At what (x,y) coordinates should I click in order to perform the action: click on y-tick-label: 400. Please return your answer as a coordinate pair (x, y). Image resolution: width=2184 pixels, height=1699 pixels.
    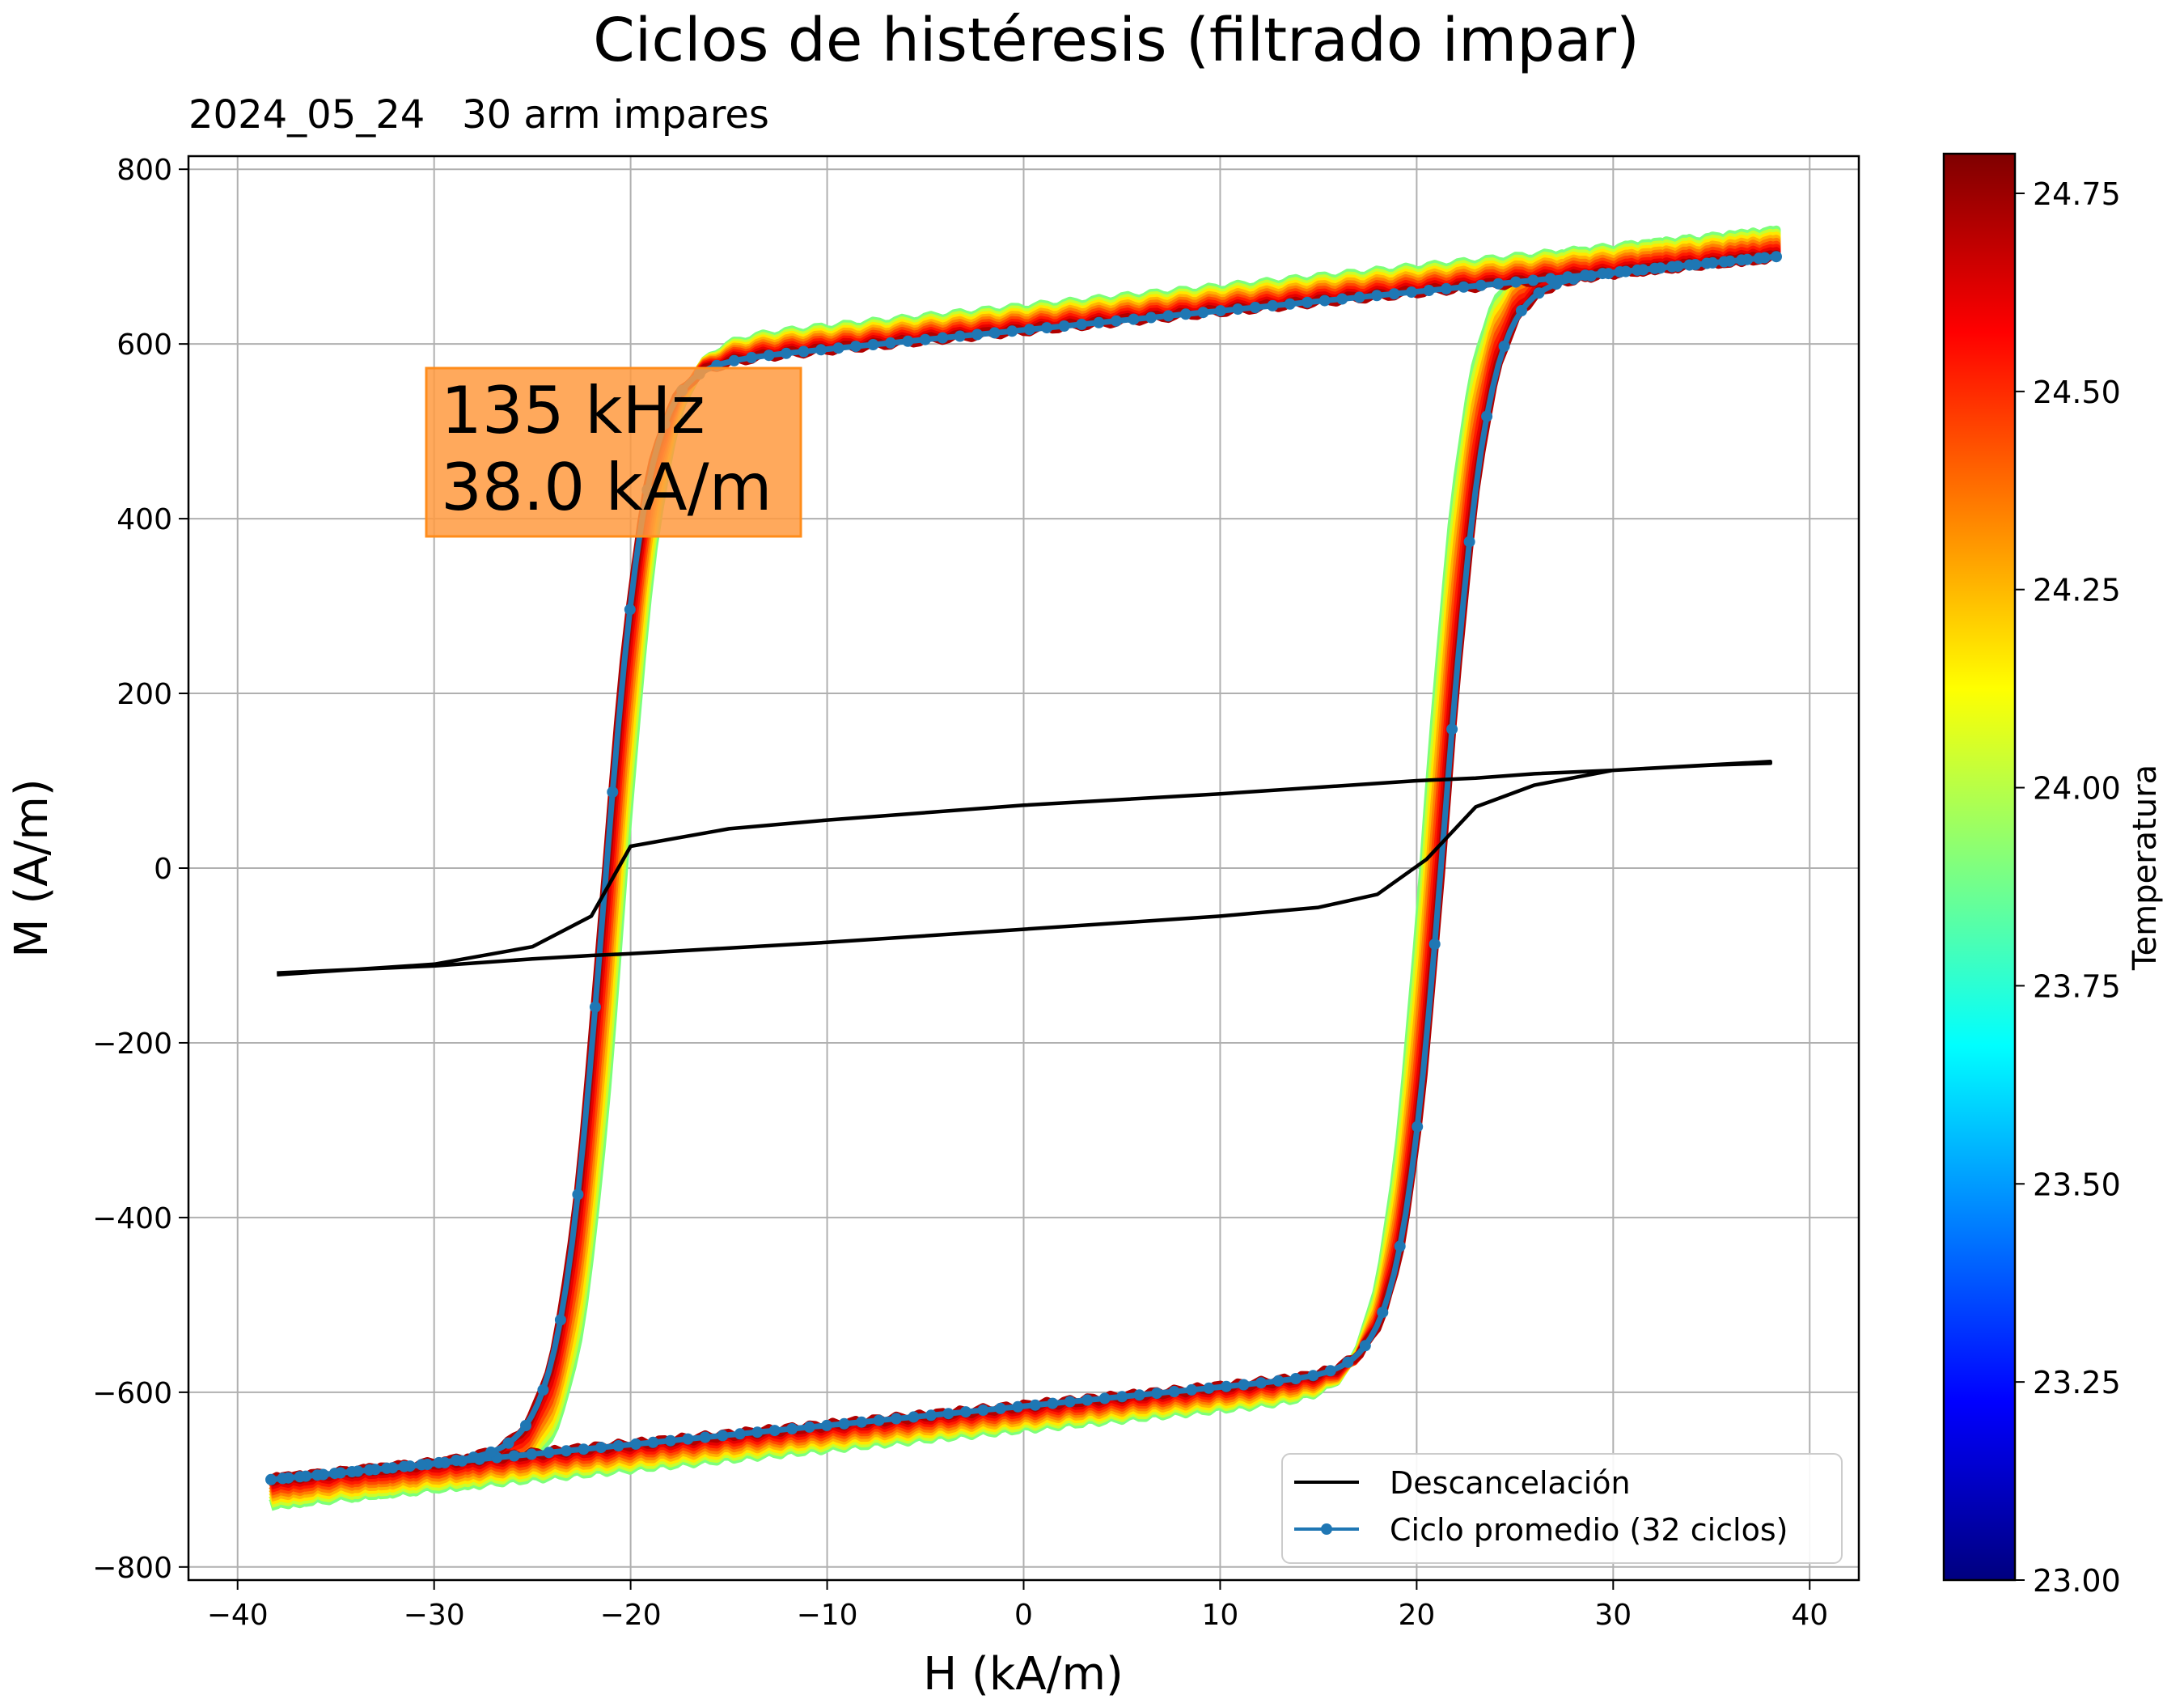
    Looking at the image, I should click on (144, 519).